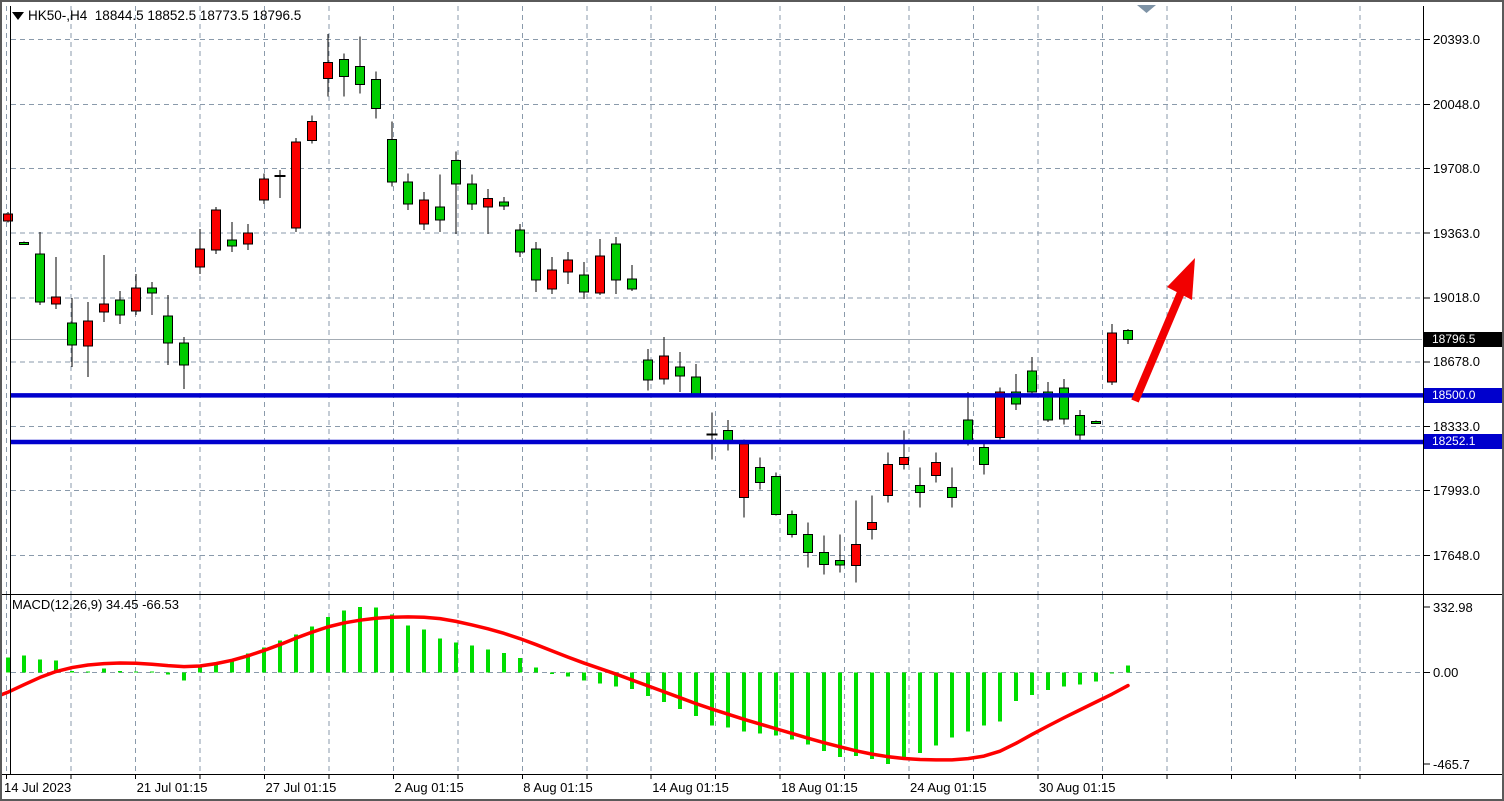 This screenshot has height=801, width=1504. Describe the element at coordinates (1463, 442) in the screenshot. I see `support-line-price-badge: 18252.1` at that location.